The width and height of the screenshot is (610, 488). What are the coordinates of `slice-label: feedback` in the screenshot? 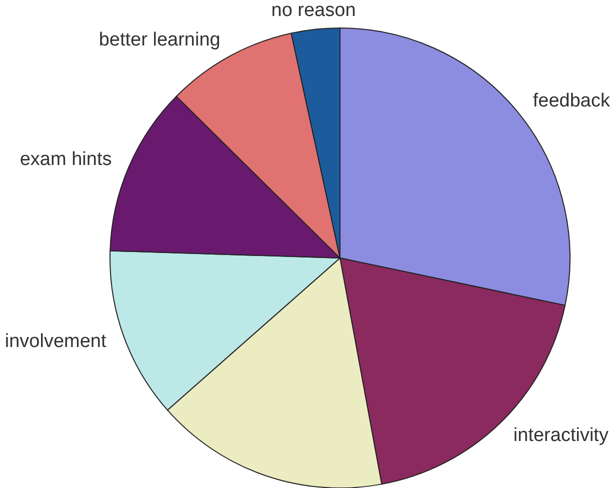 It's located at (571, 101).